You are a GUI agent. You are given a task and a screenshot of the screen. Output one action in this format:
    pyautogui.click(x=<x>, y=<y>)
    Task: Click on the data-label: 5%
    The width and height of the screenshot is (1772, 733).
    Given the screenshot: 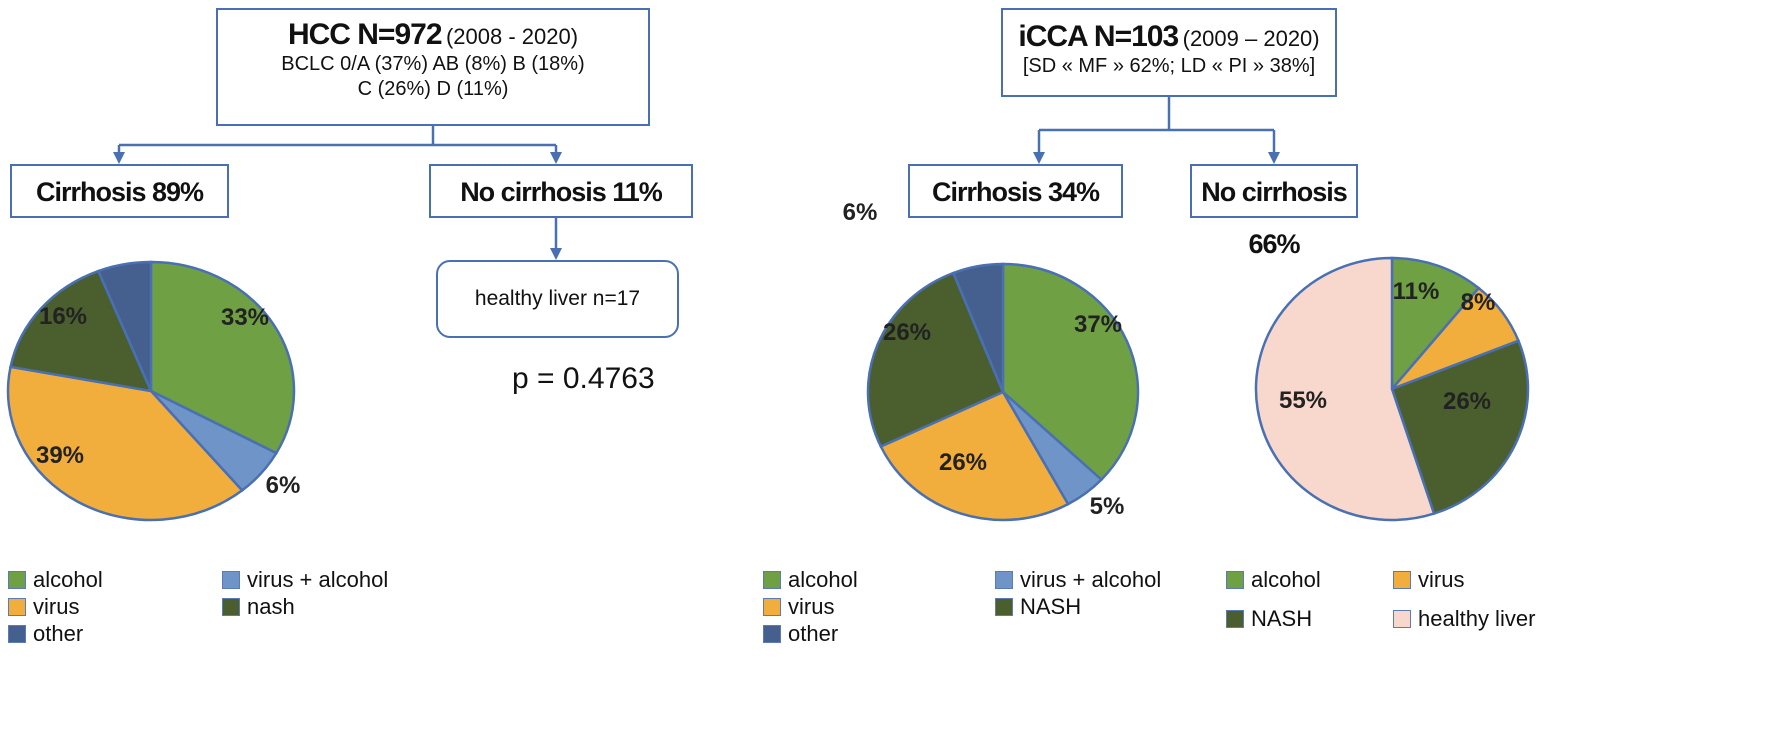 What is the action you would take?
    pyautogui.click(x=1107, y=506)
    